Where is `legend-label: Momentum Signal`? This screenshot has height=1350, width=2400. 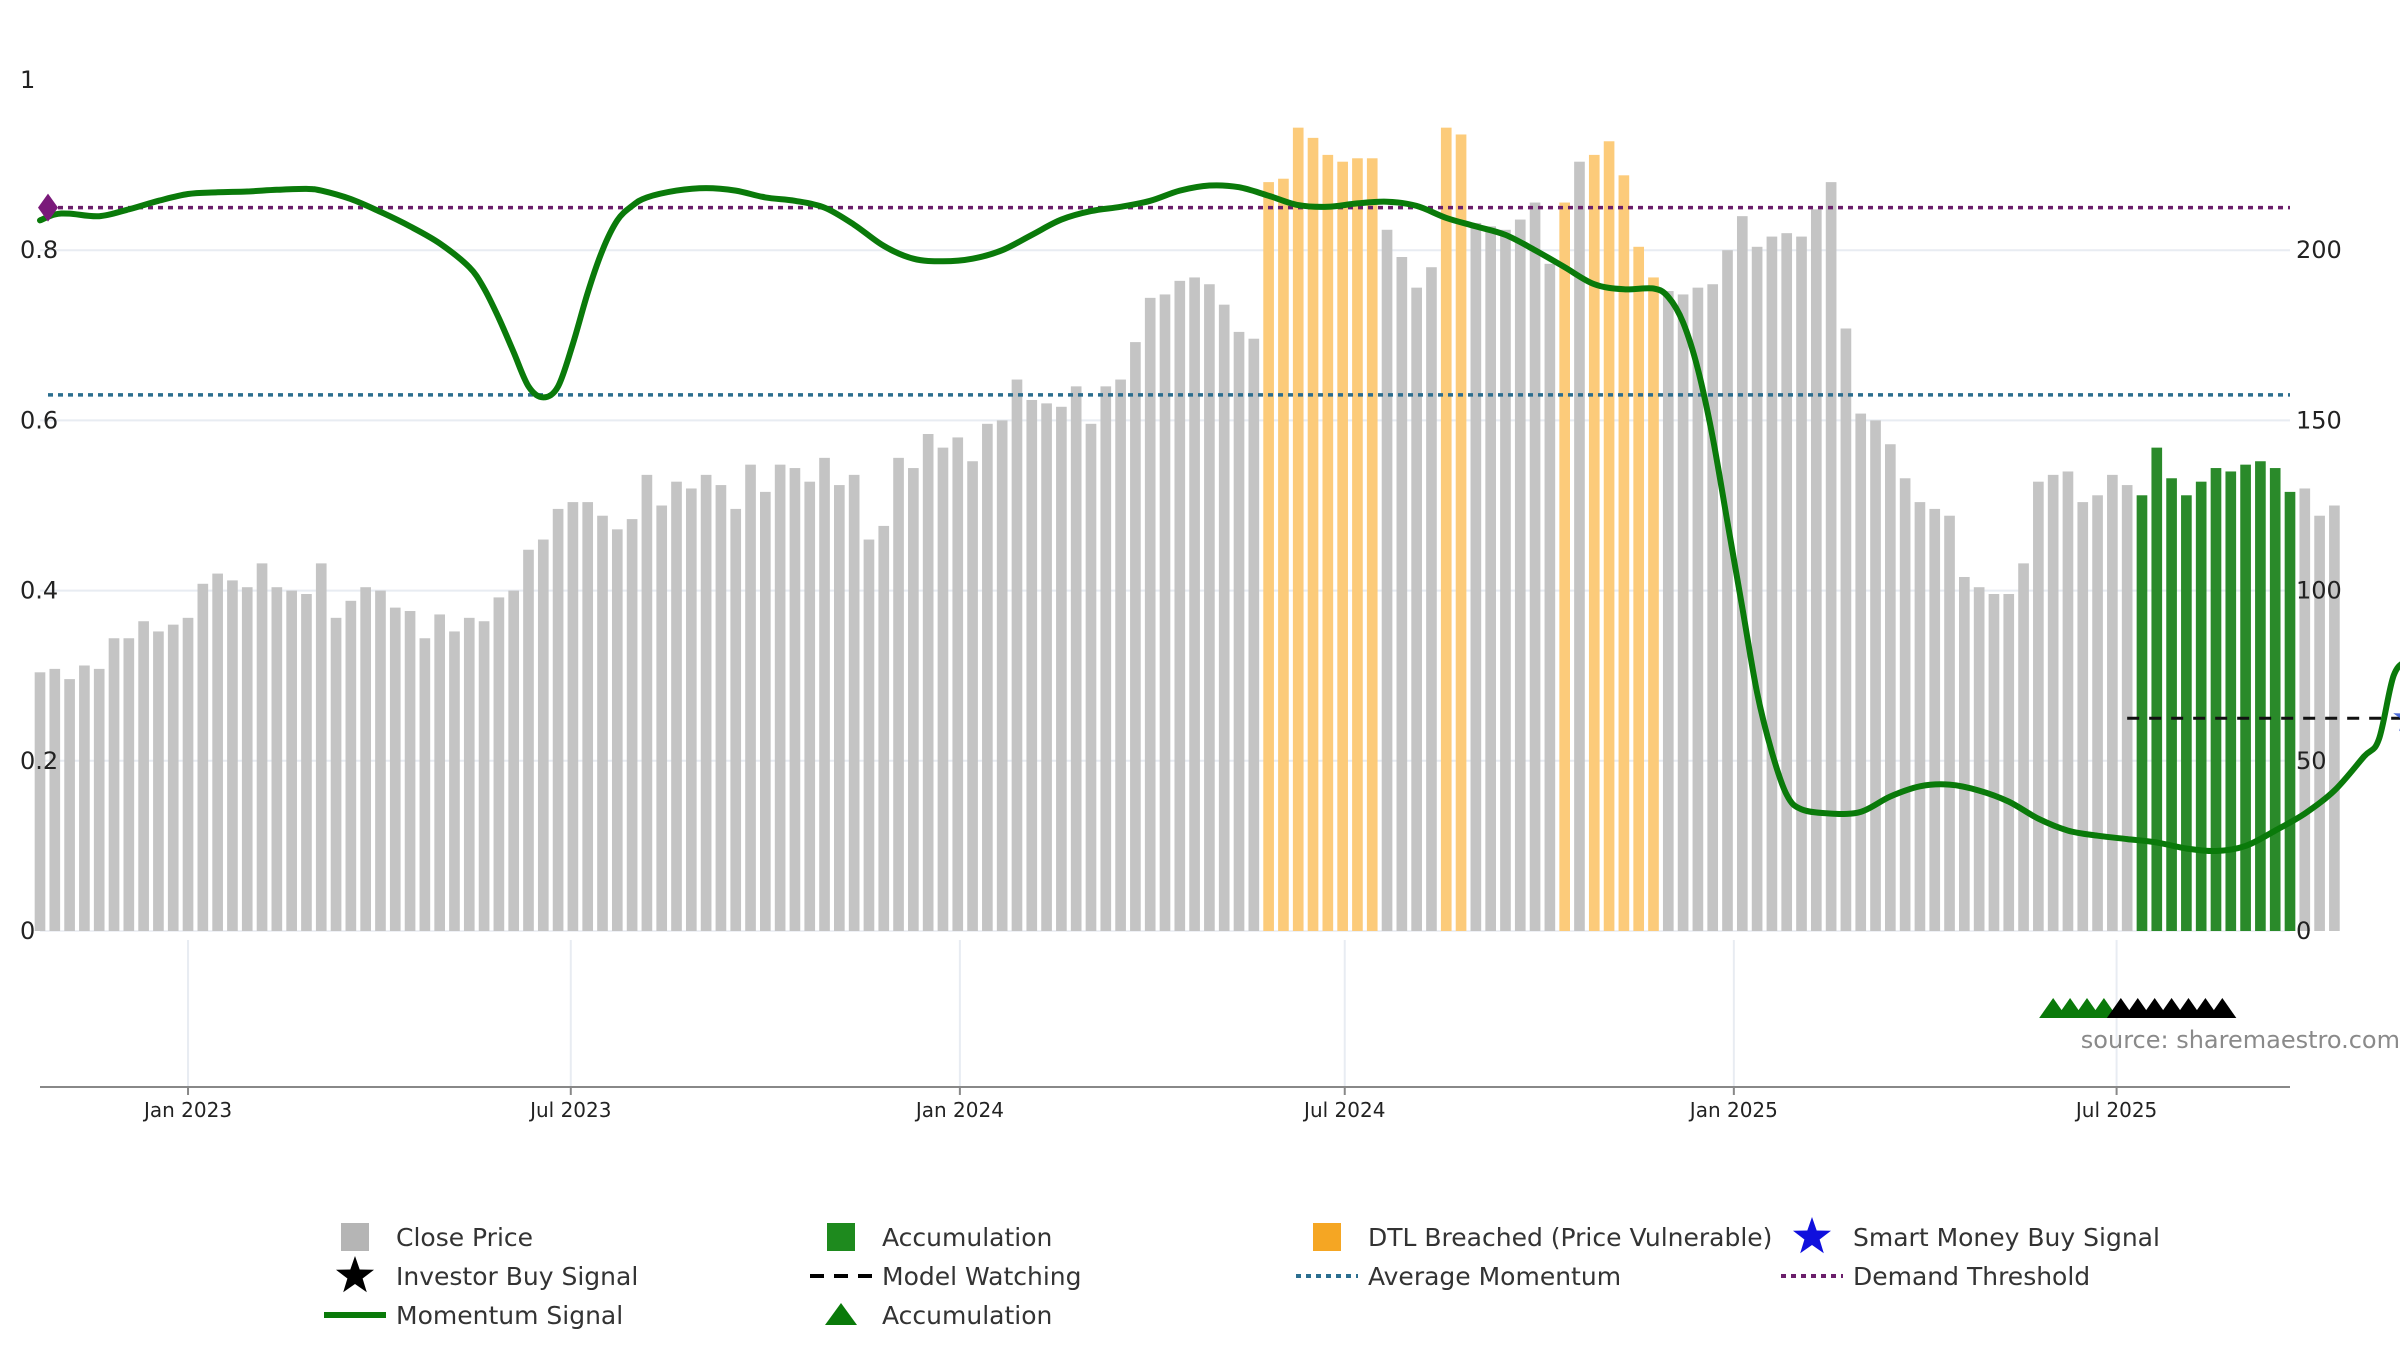 legend-label: Momentum Signal is located at coordinates (509, 1315).